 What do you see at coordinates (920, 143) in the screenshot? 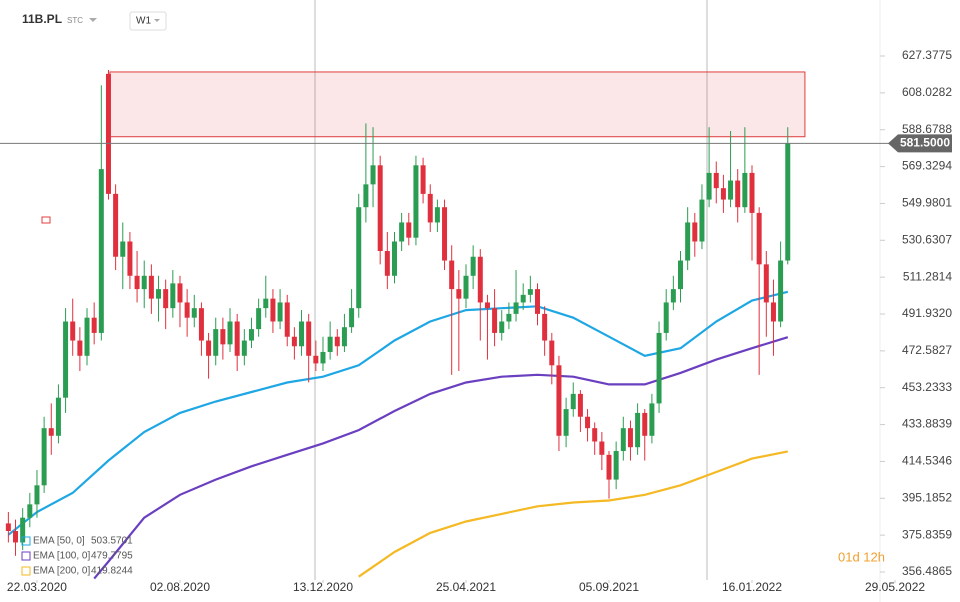
I see `price-tag` at bounding box center [920, 143].